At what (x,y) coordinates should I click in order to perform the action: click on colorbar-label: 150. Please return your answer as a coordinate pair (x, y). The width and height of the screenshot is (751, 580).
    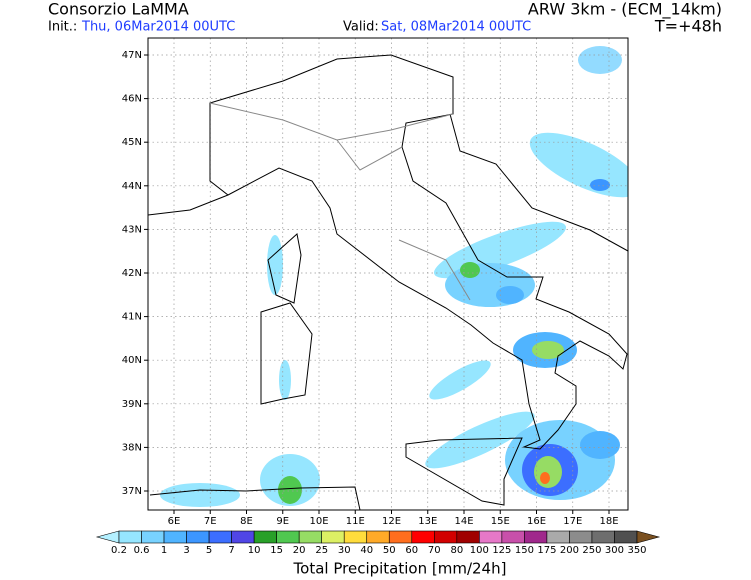
    Looking at the image, I should click on (524, 550).